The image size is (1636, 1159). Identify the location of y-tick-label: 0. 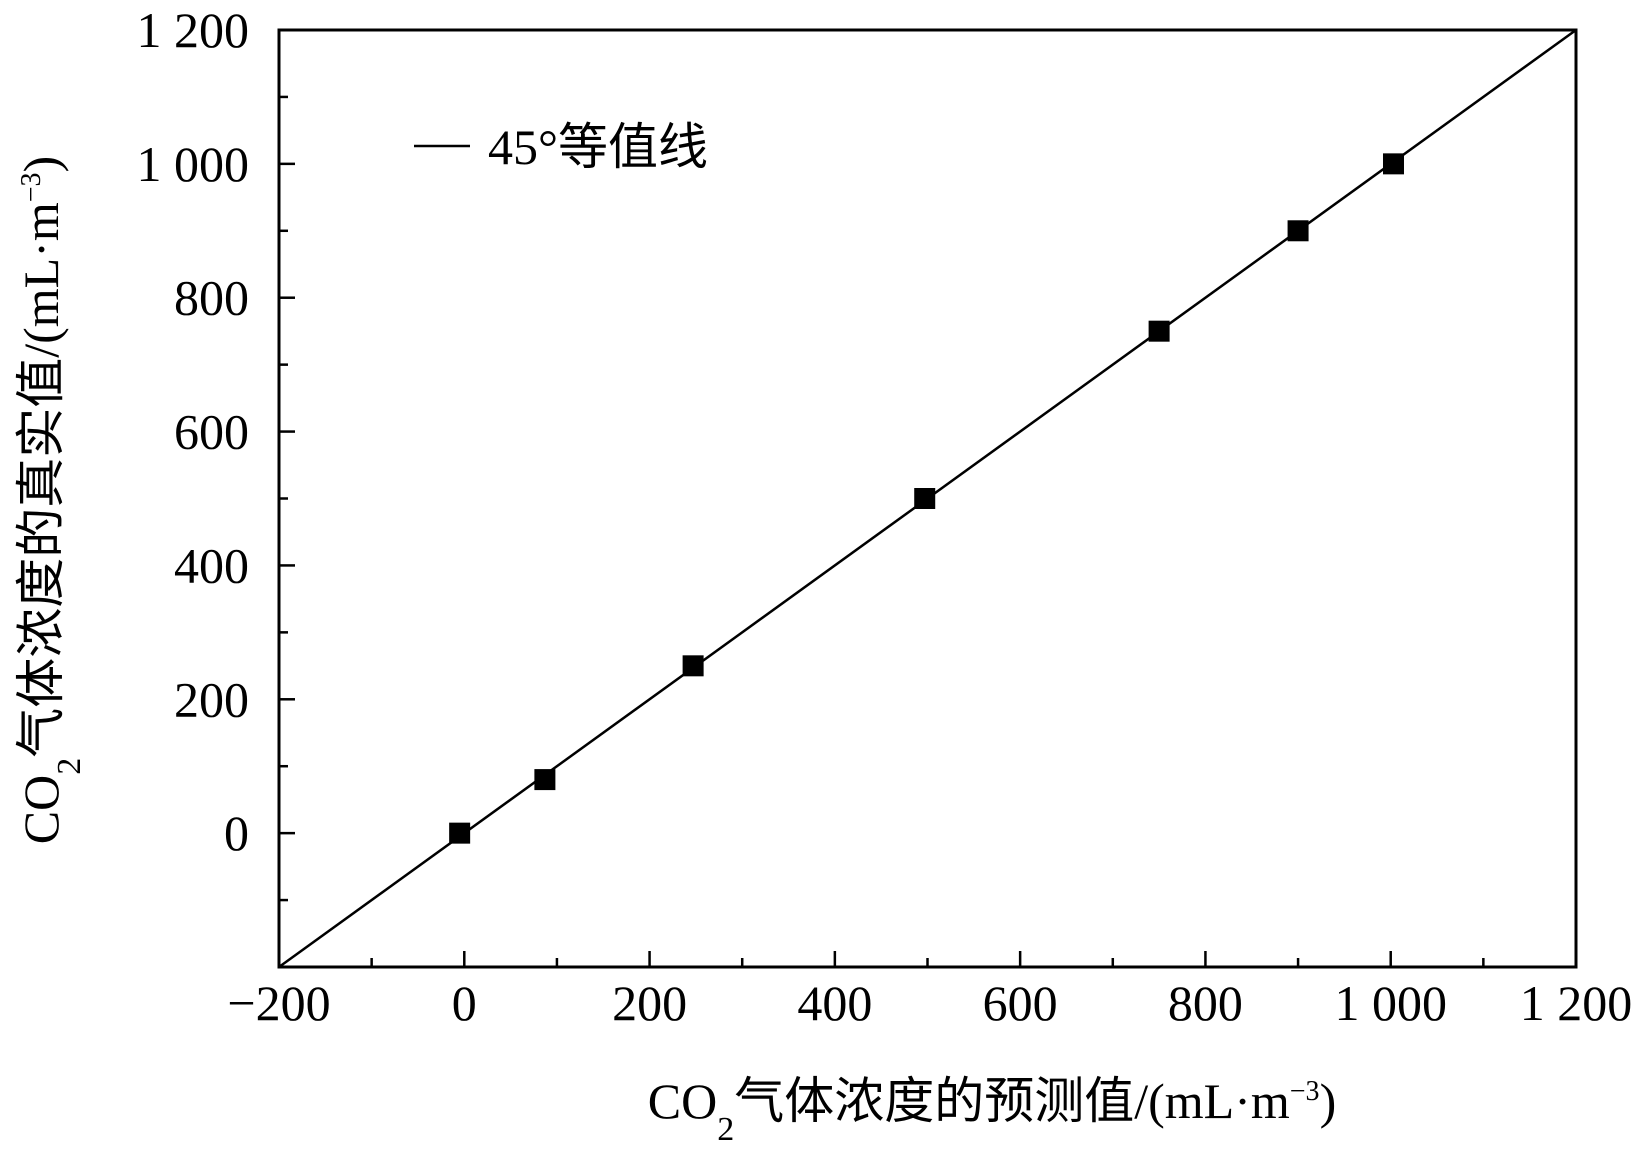
(236, 833).